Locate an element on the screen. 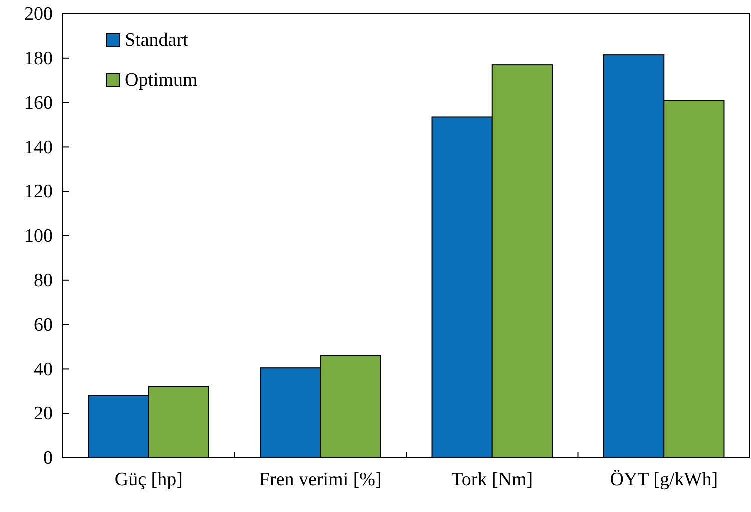 The height and width of the screenshot is (512, 751). x-tick-label: Tork [Nm] is located at coordinates (493, 479).